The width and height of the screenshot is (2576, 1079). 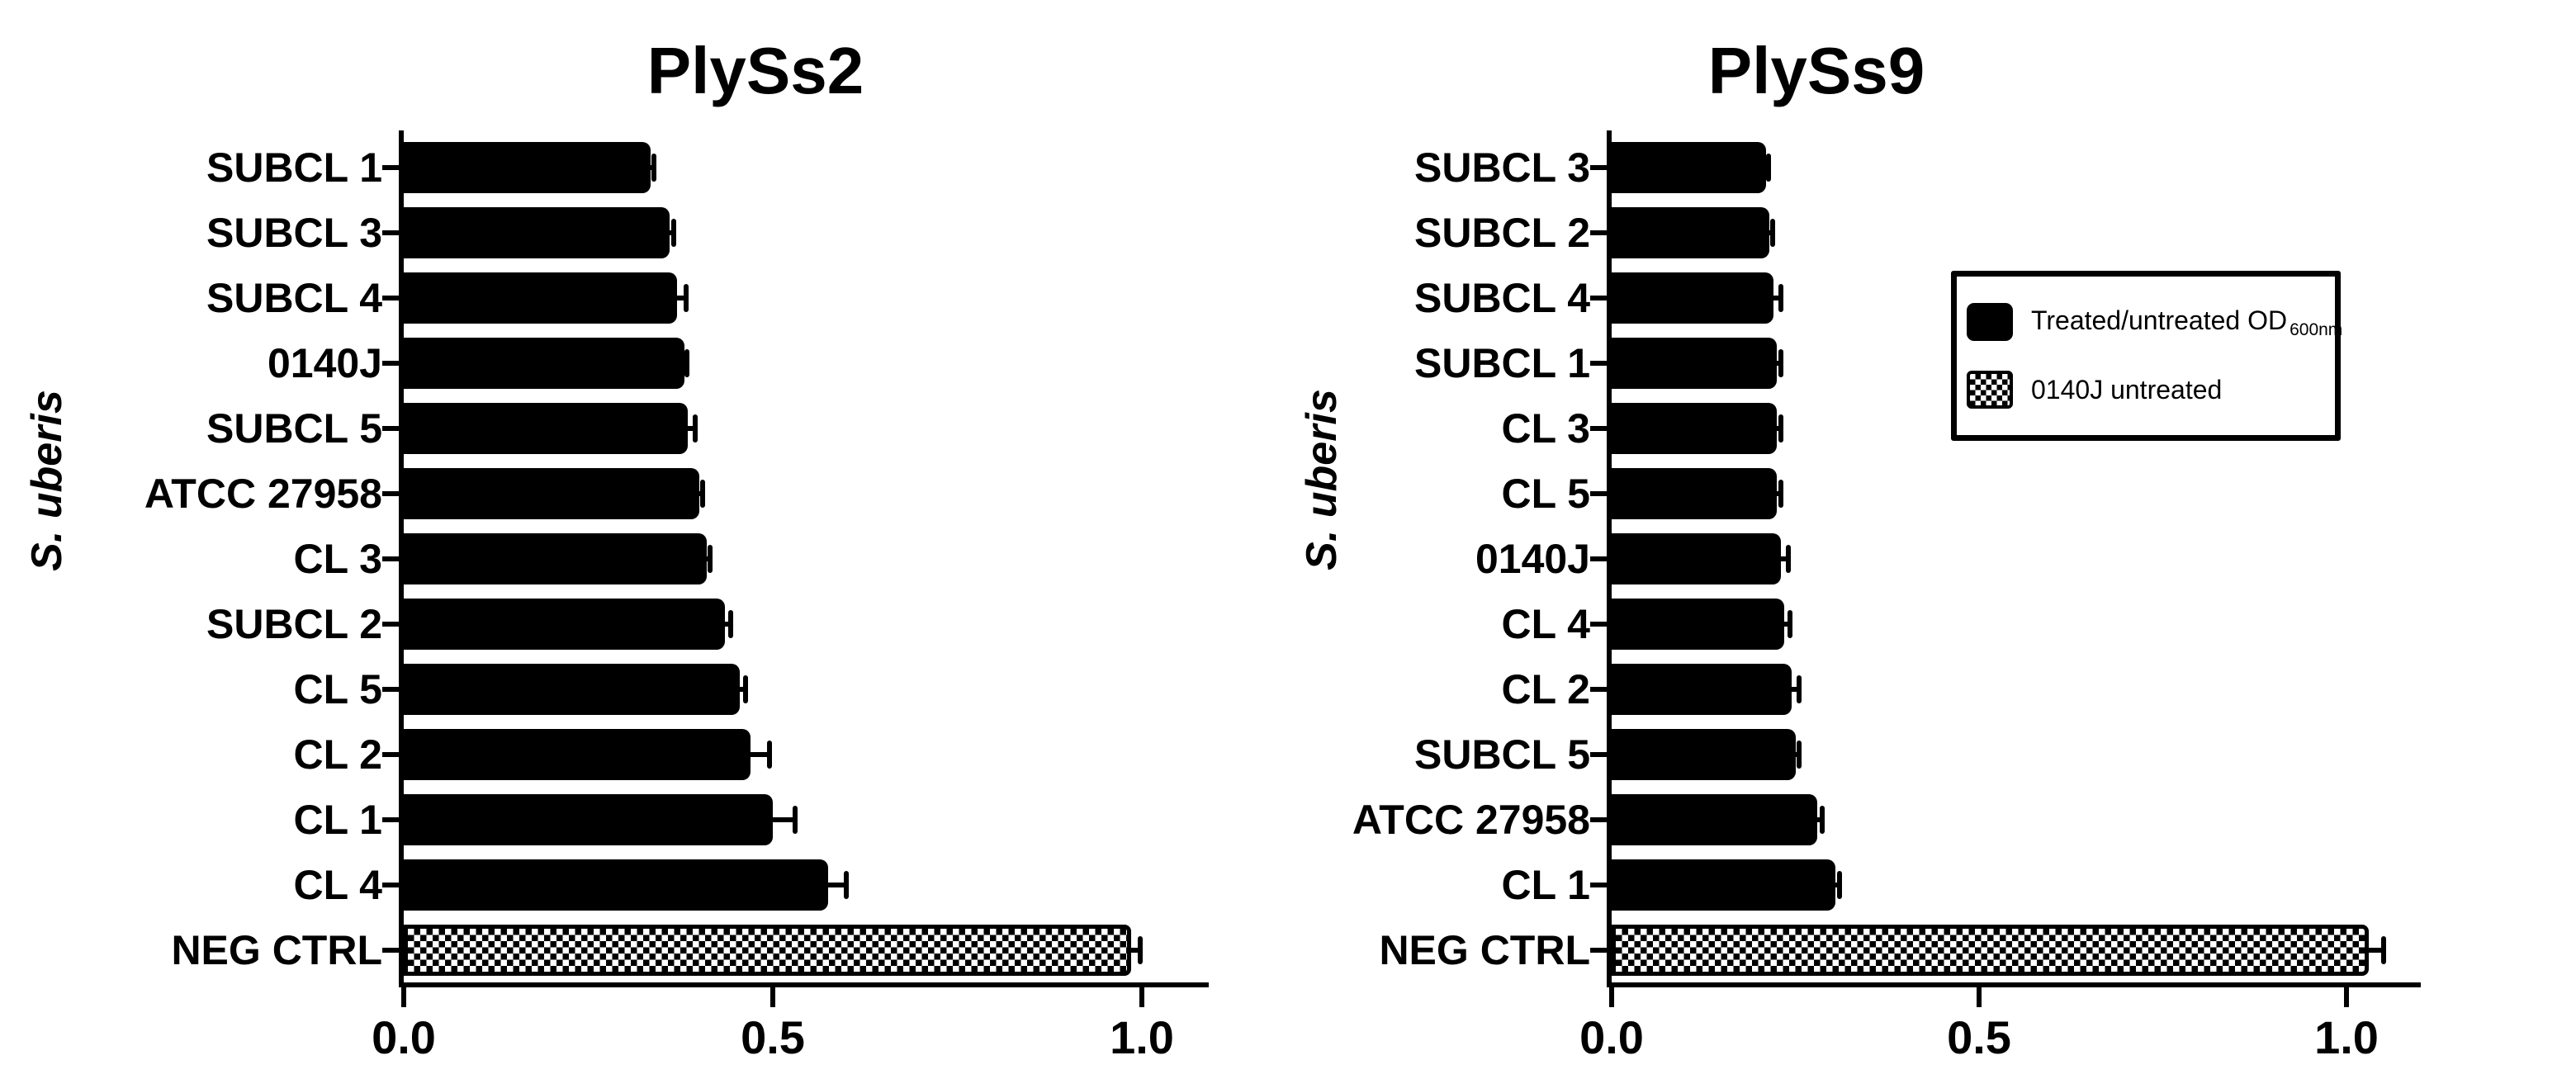 I want to click on legend-label-untreated: 0140J untreated, so click(x=2127, y=390).